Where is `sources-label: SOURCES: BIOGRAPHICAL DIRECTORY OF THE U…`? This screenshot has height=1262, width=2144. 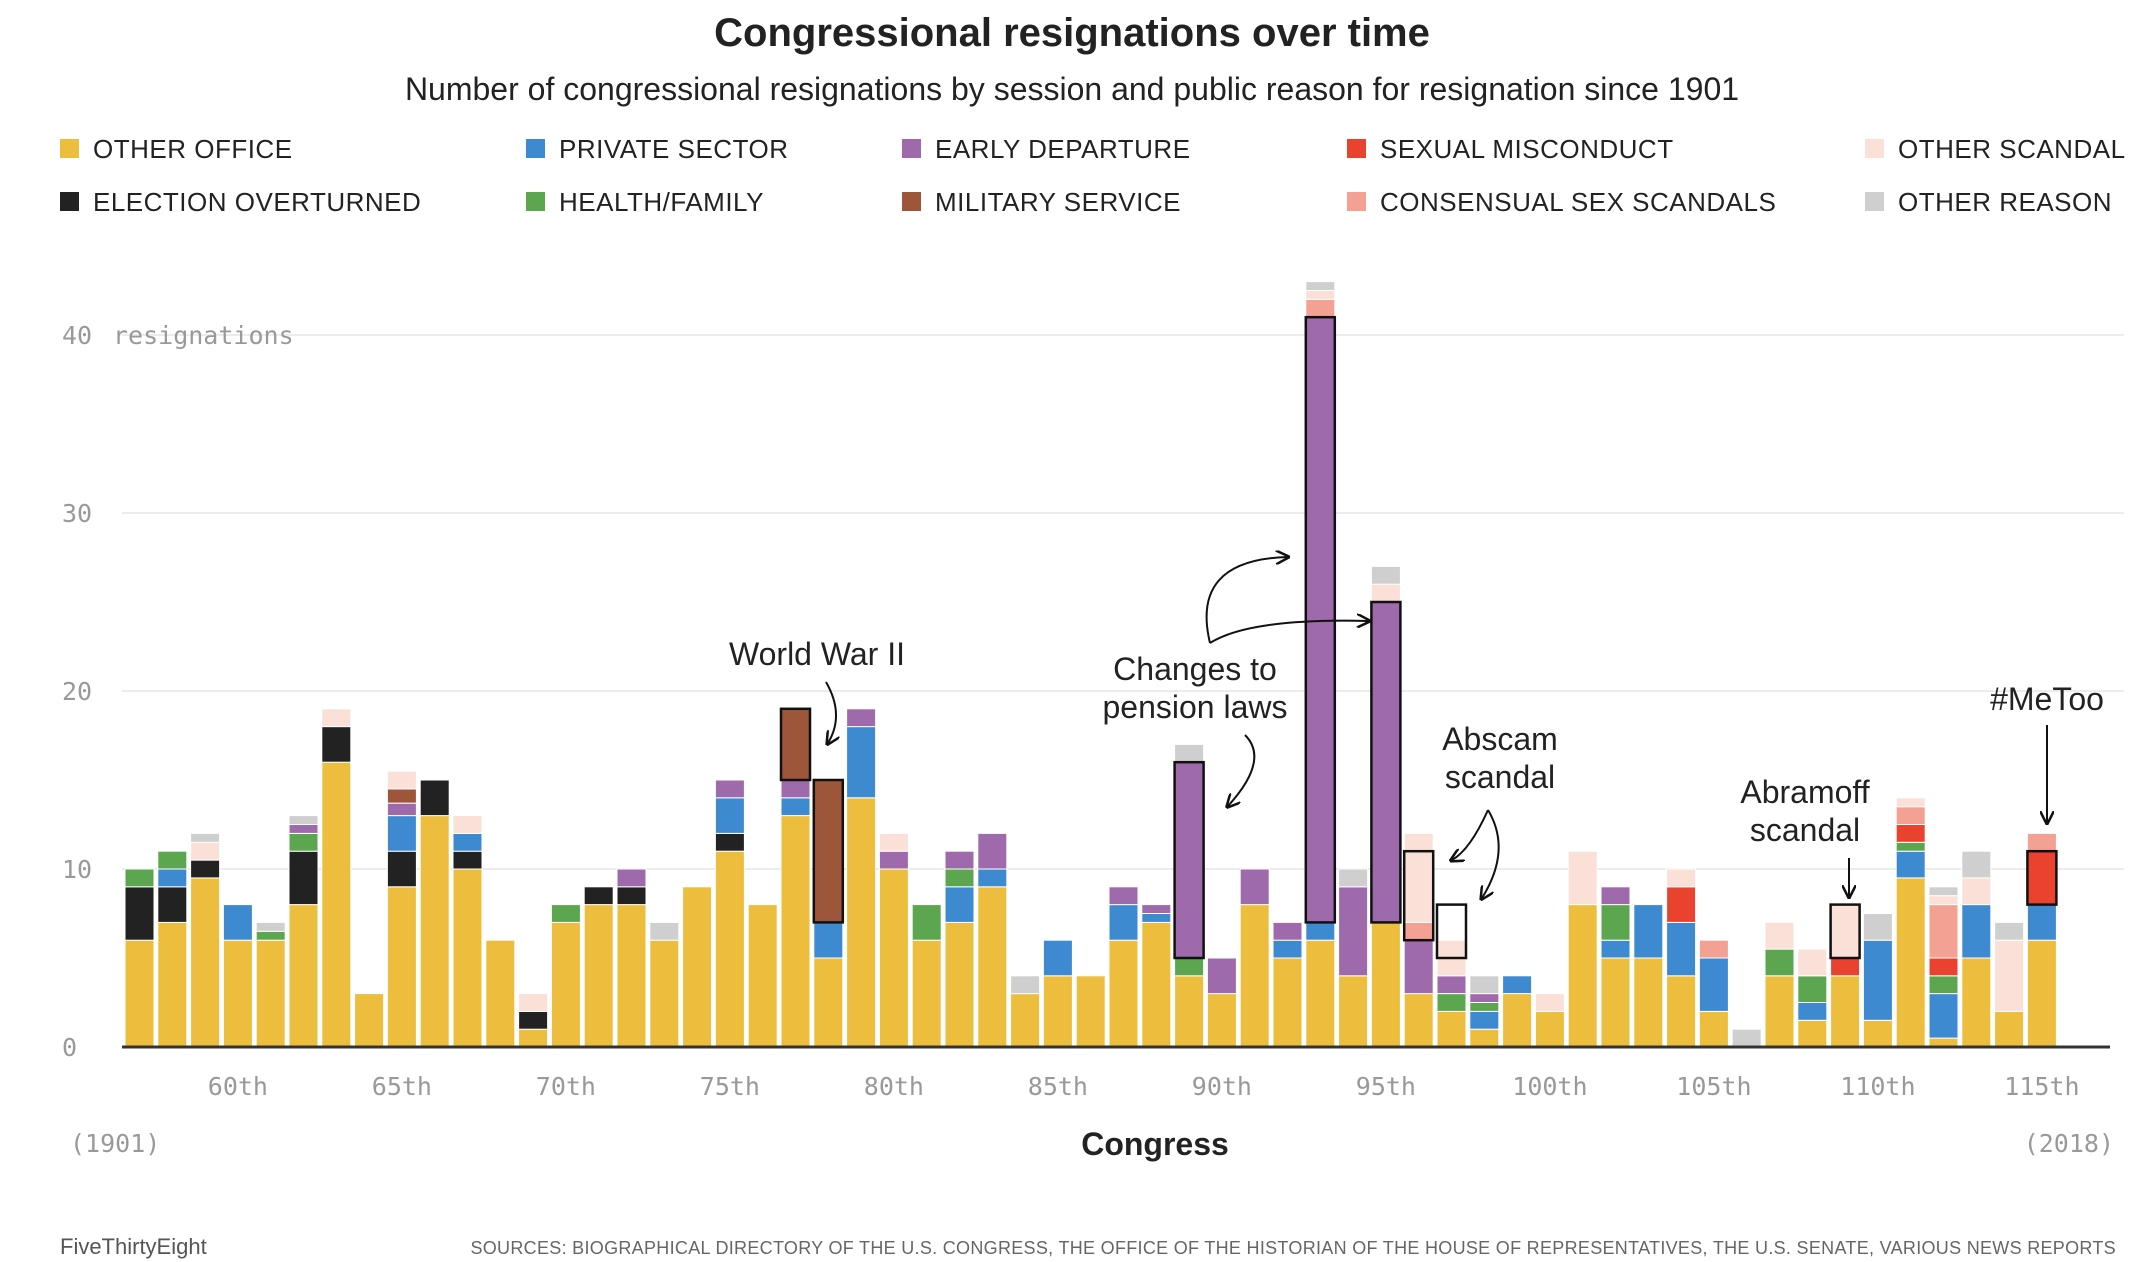
sources-label: SOURCES: BIOGRAPHICAL DIRECTORY OF THE U… is located at coordinates (1293, 1248).